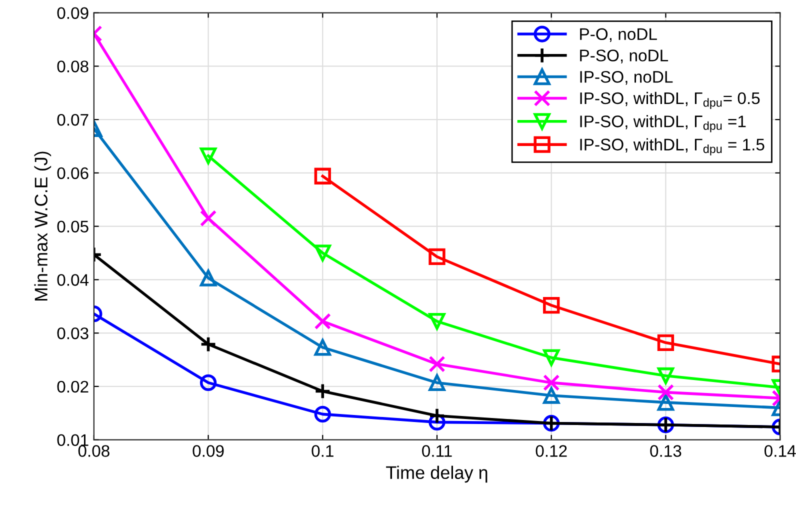  I want to click on x-tick-label: 0.08, so click(94, 451).